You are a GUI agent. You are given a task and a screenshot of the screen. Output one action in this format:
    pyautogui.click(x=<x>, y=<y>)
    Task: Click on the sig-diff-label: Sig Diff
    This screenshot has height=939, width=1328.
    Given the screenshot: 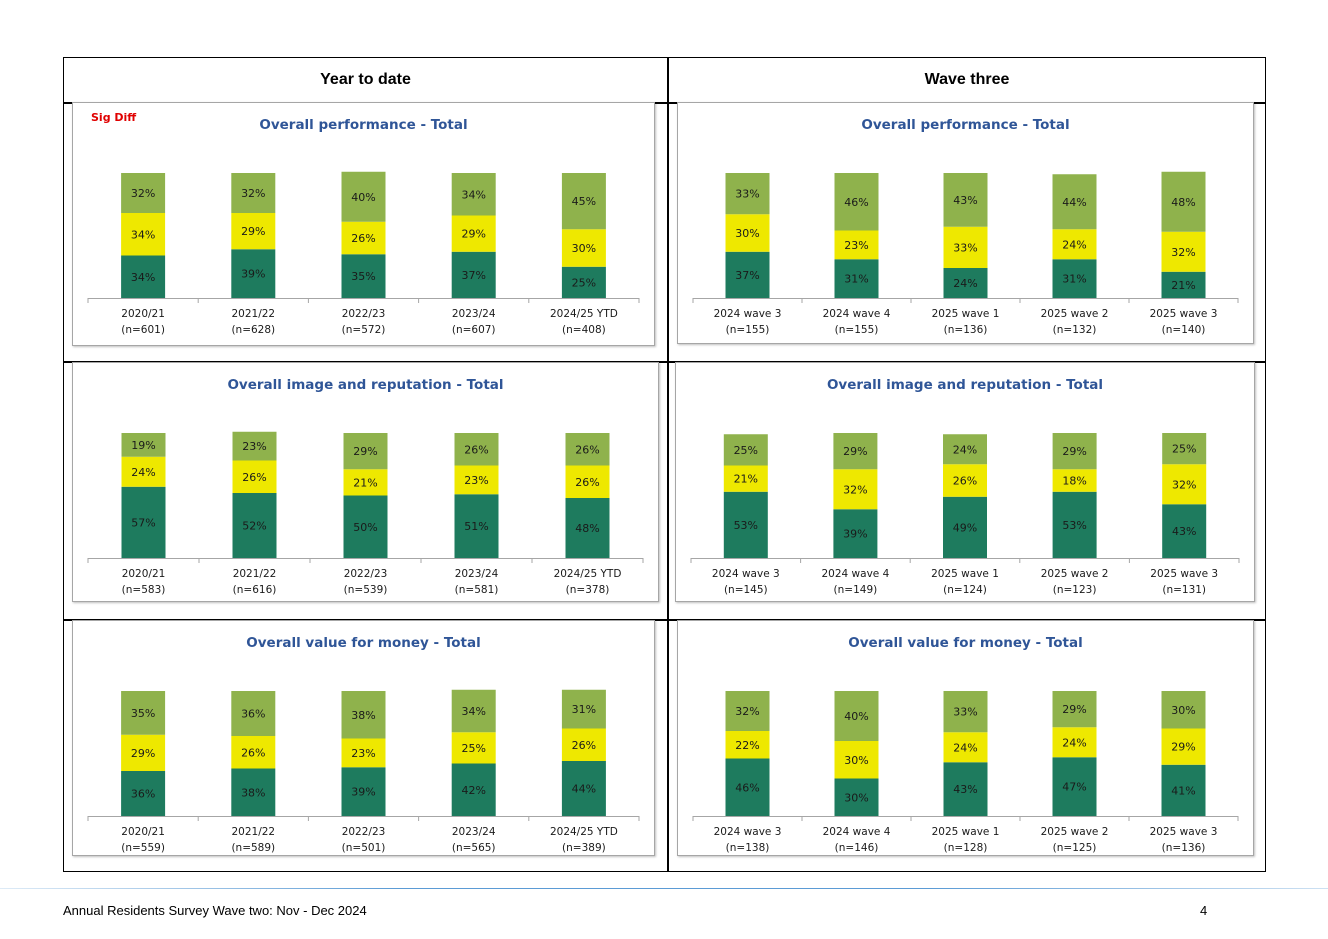 What is the action you would take?
    pyautogui.click(x=114, y=117)
    